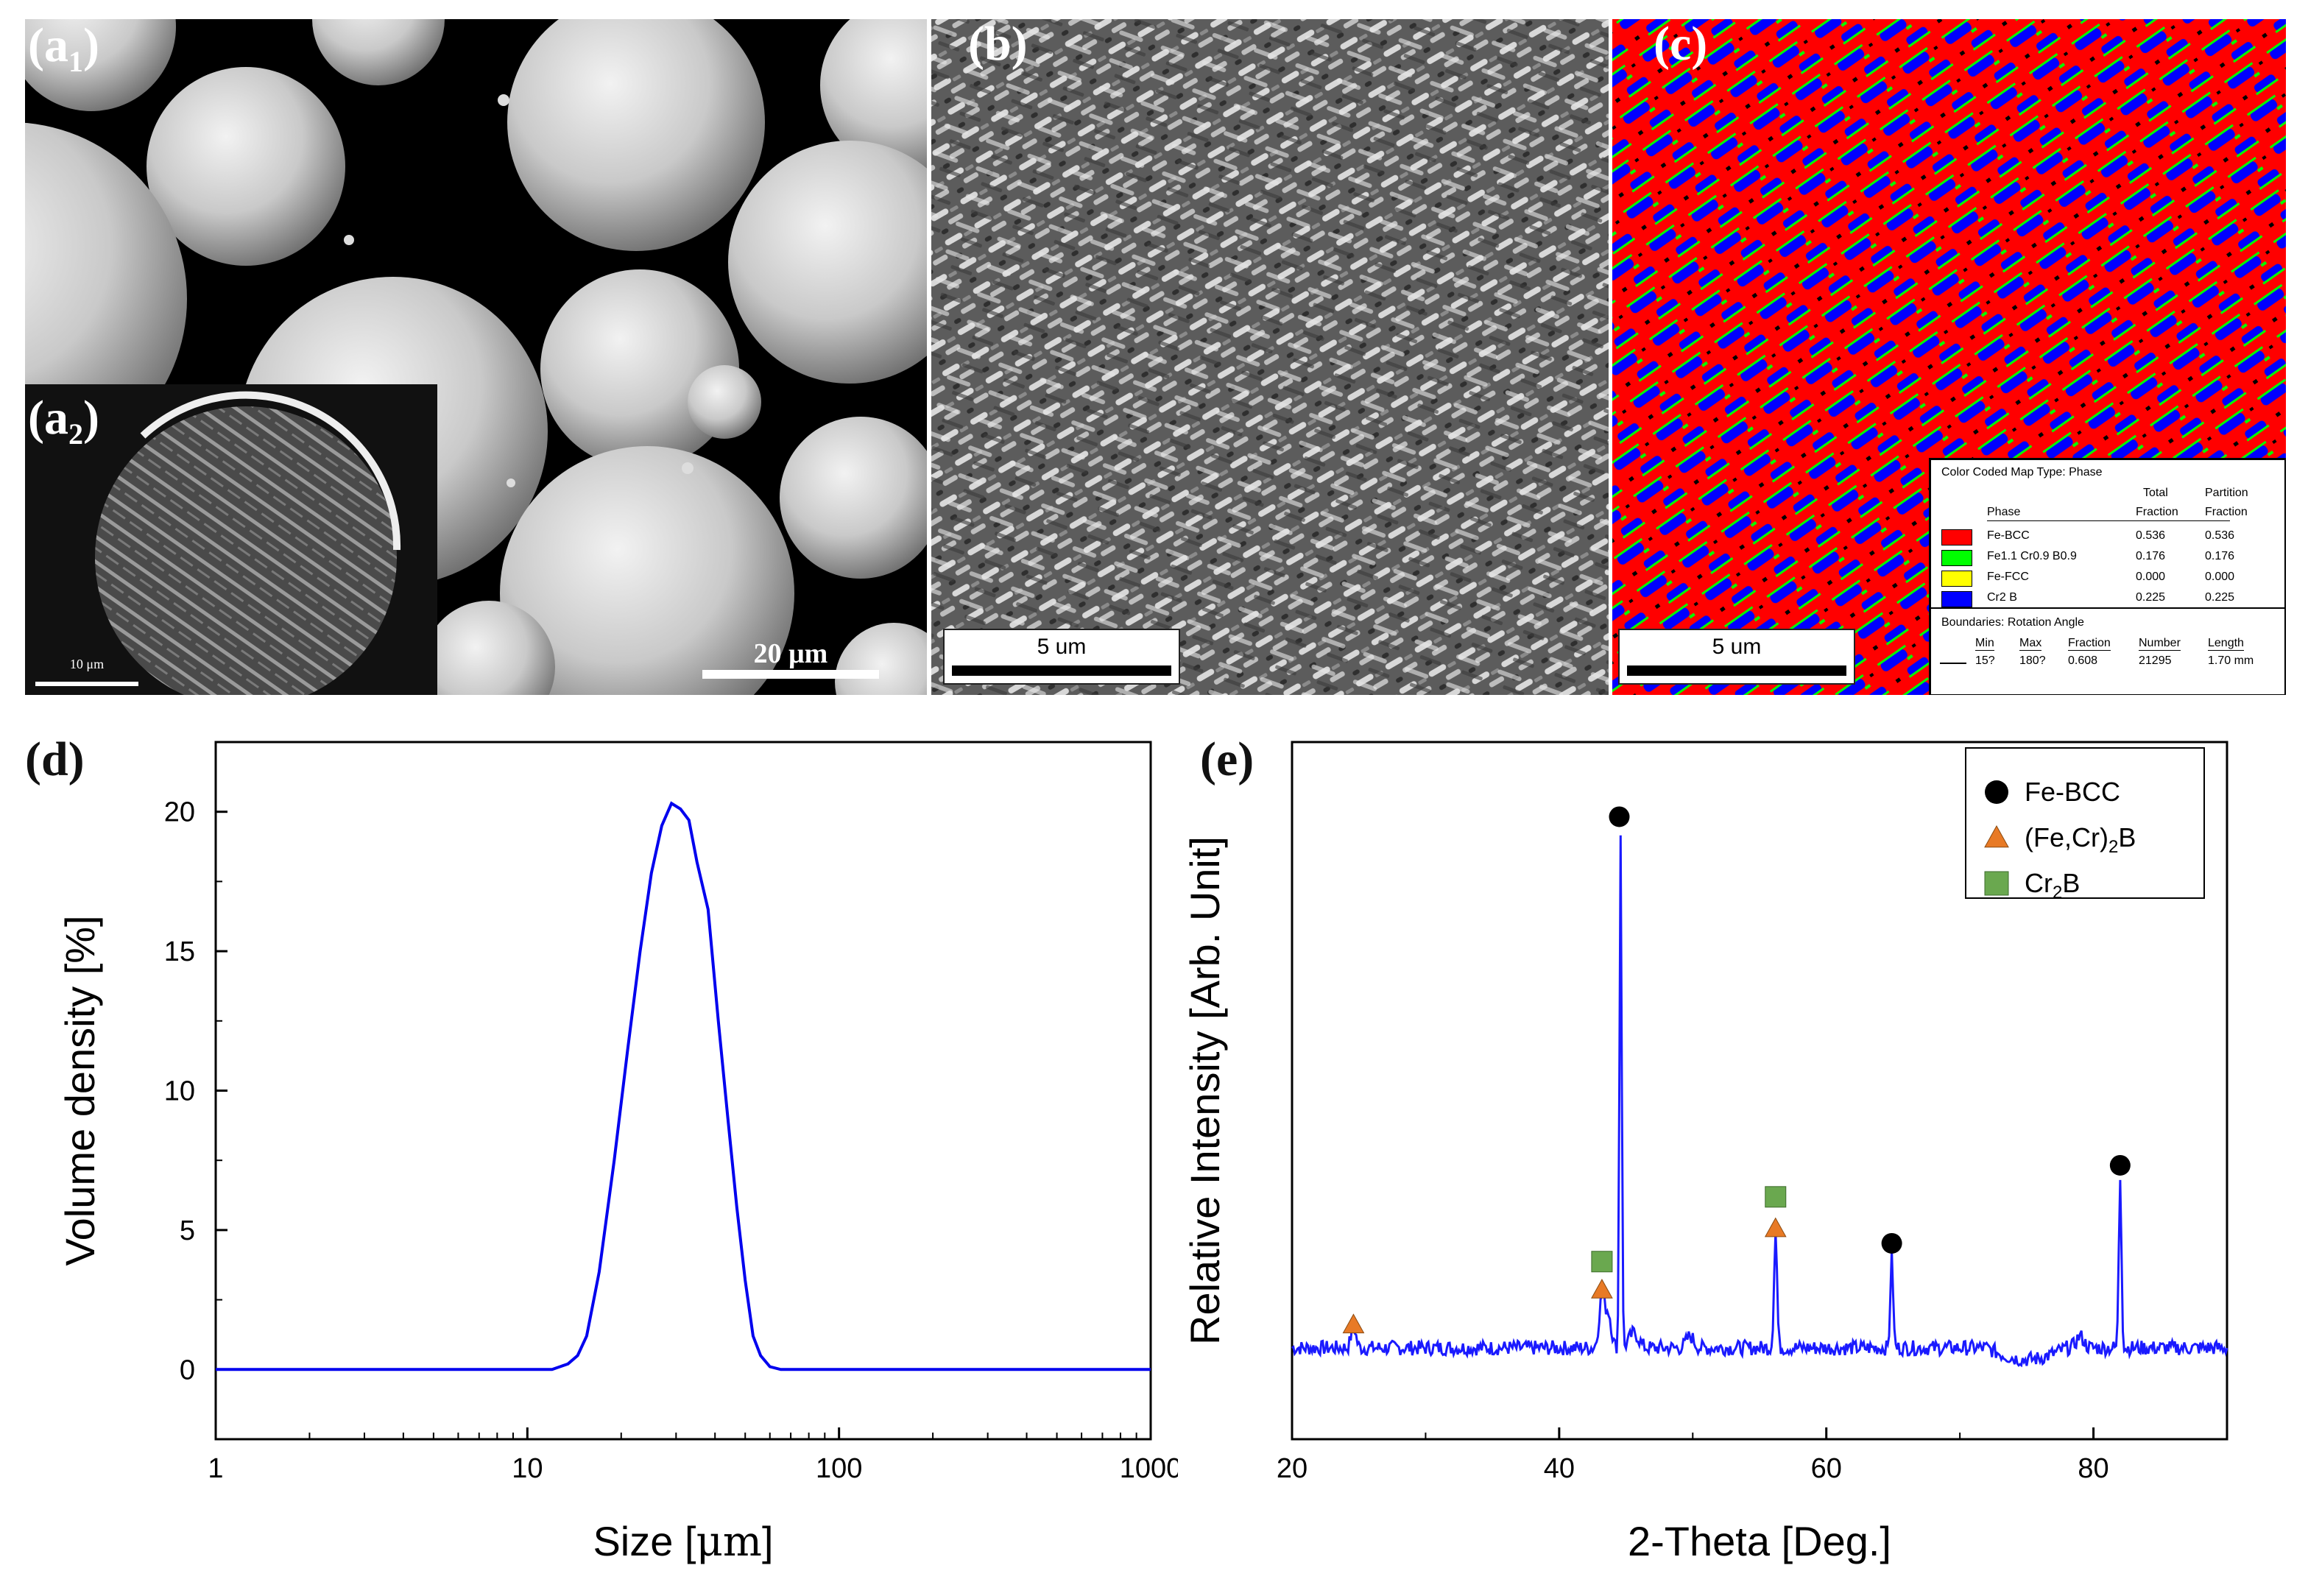  Describe the element at coordinates (63, 421) in the screenshot. I see `panel-a2-label: (a2)` at that location.